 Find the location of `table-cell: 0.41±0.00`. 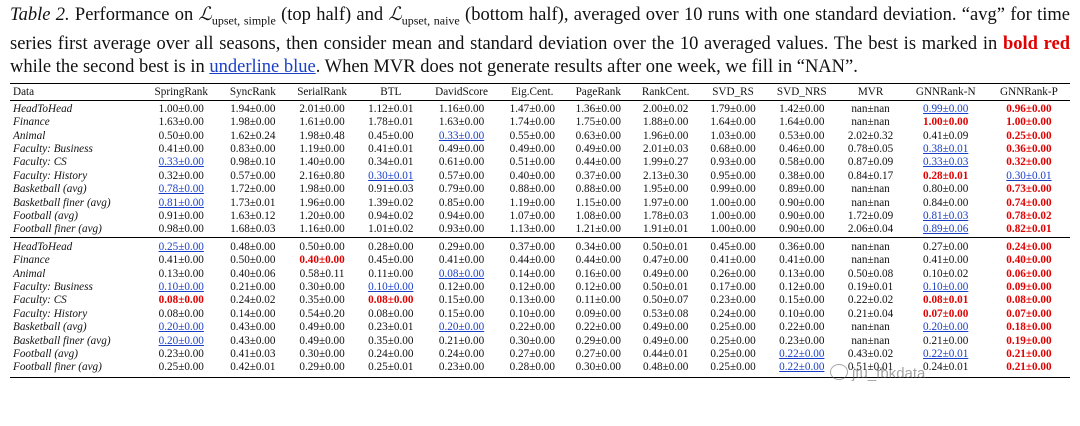

table-cell: 0.41±0.00 is located at coordinates (461, 260).